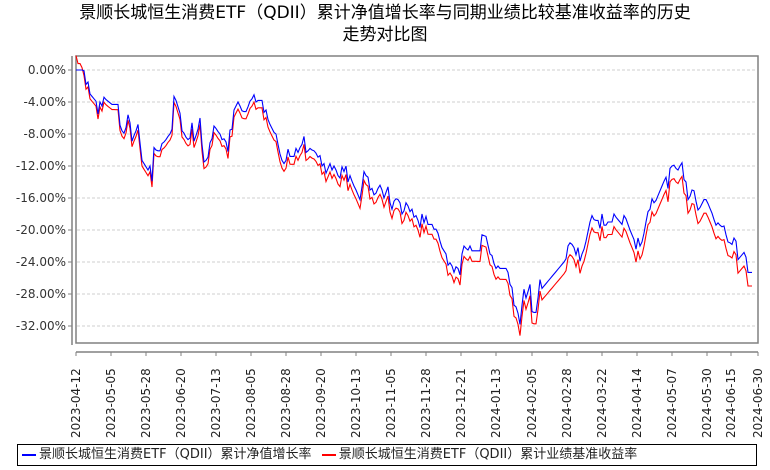 The height and width of the screenshot is (470, 770). What do you see at coordinates (45, 102) in the screenshot?
I see `y-tick-label: -4.00%` at bounding box center [45, 102].